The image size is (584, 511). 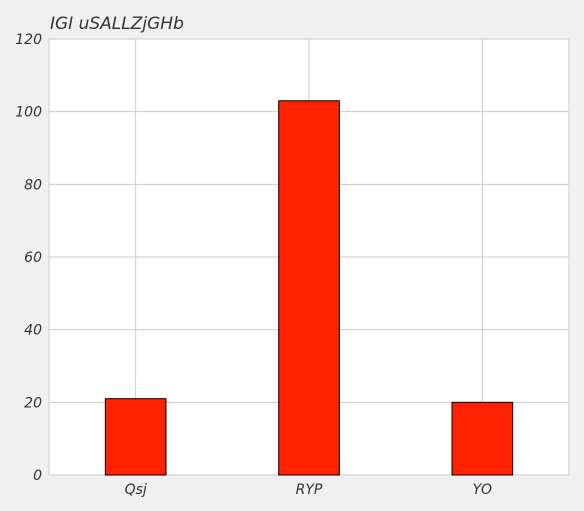 What do you see at coordinates (28, 40) in the screenshot?
I see `y-tick-label: 120` at bounding box center [28, 40].